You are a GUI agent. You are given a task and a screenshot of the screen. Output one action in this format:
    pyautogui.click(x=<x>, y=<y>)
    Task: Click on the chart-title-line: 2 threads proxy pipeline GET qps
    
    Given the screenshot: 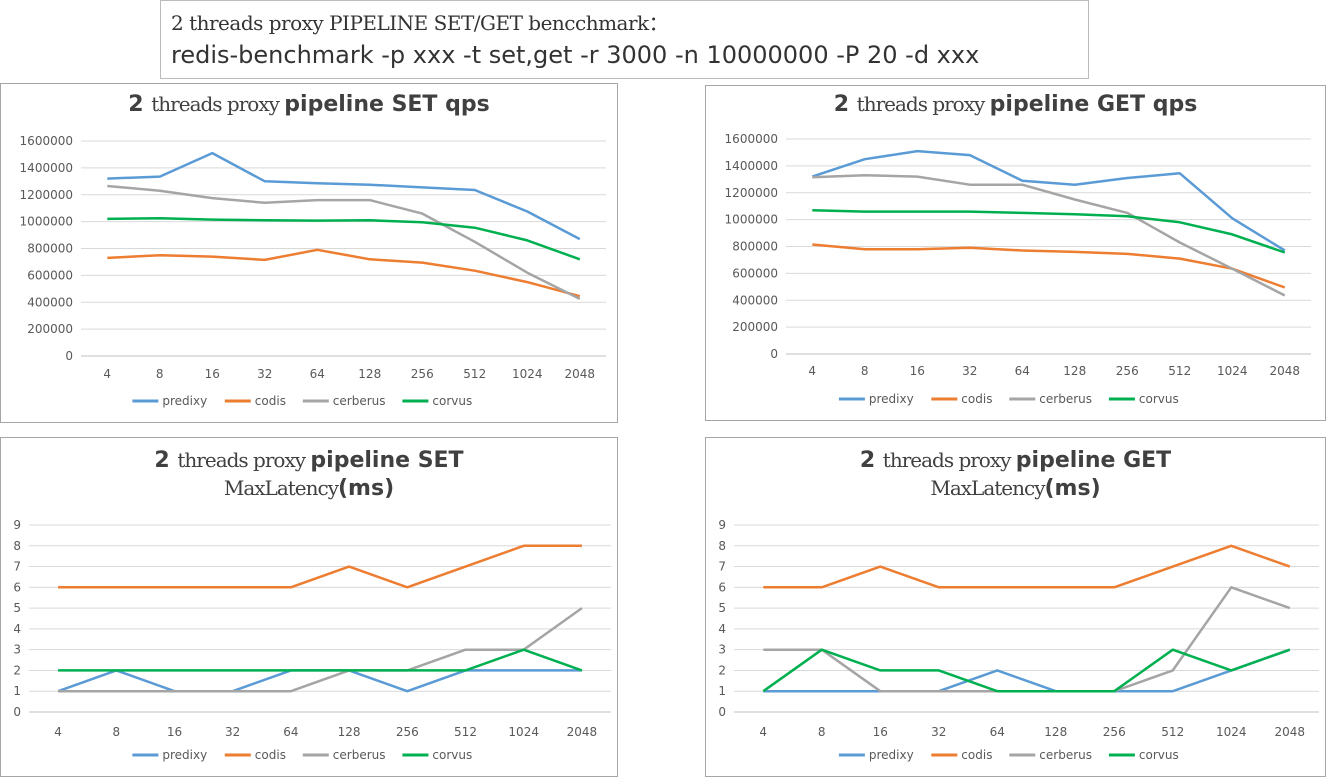 What is the action you would take?
    pyautogui.click(x=1015, y=104)
    